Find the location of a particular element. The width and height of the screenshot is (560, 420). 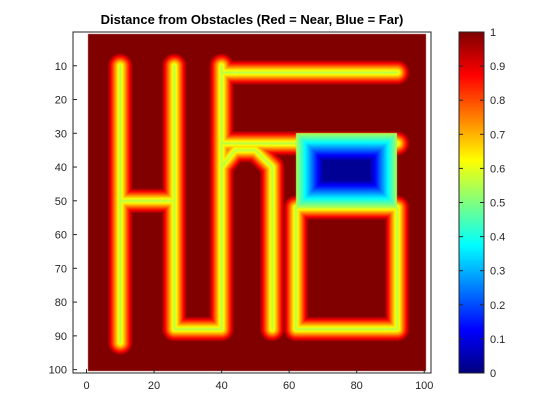

colorbar-foreign is located at coordinates (471, 202).